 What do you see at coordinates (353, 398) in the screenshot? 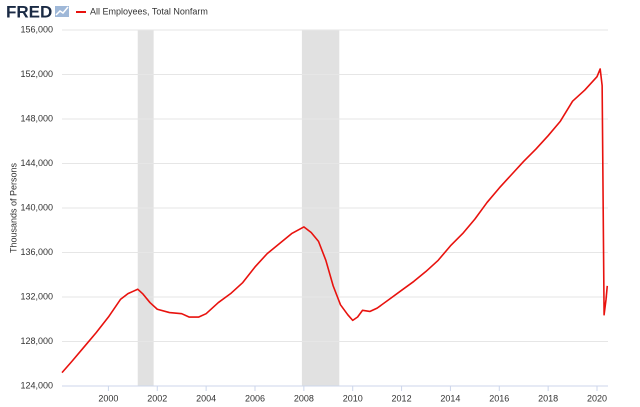
I see `x-tick-label: 2010` at bounding box center [353, 398].